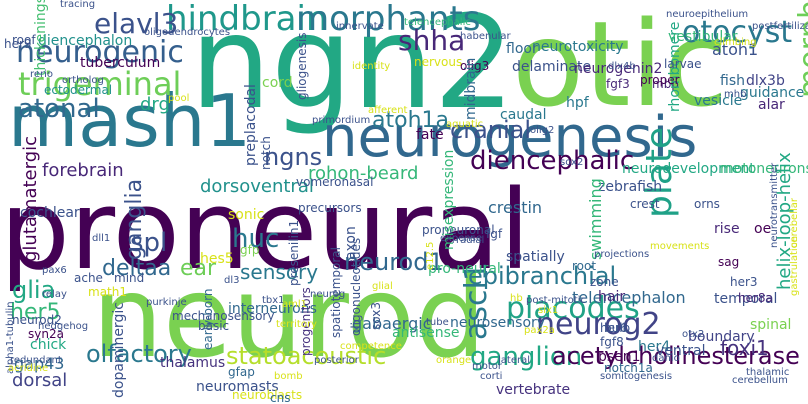 The image size is (808, 404). I want to click on word-diencephalic: diencephalic, so click(552, 161).